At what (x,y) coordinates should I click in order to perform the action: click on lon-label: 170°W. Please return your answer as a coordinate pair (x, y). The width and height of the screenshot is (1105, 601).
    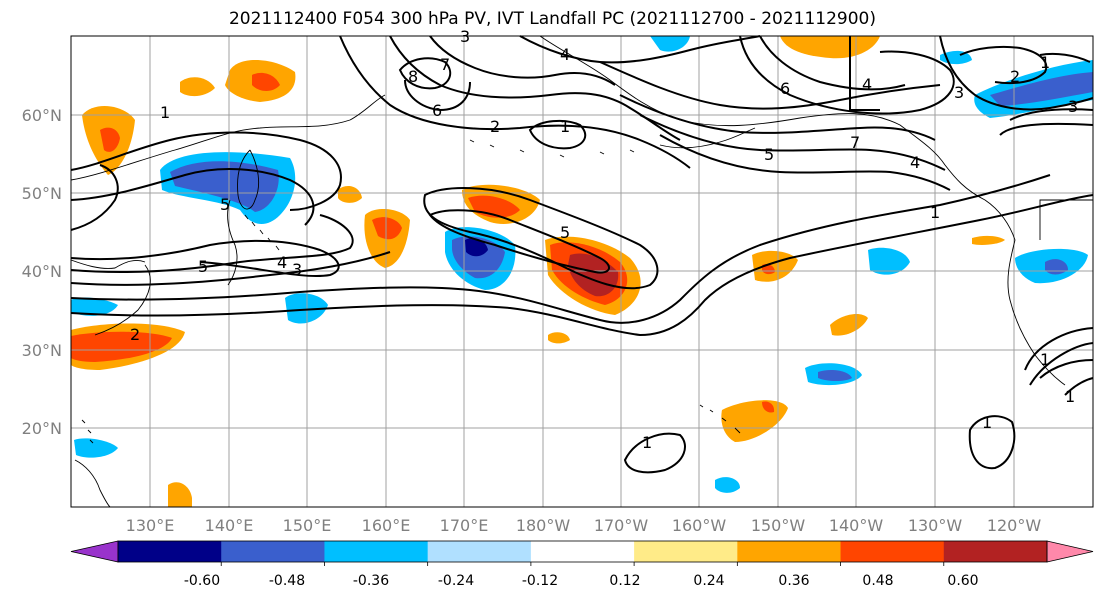
    Looking at the image, I should click on (621, 525).